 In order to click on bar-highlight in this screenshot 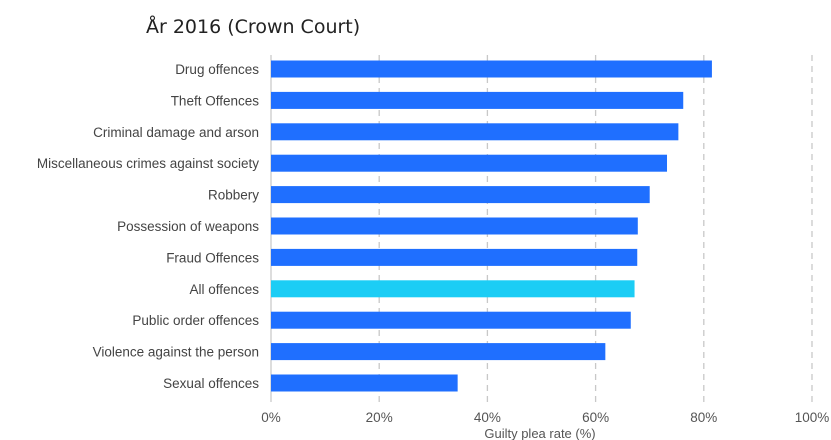, I will do `click(453, 289)`.